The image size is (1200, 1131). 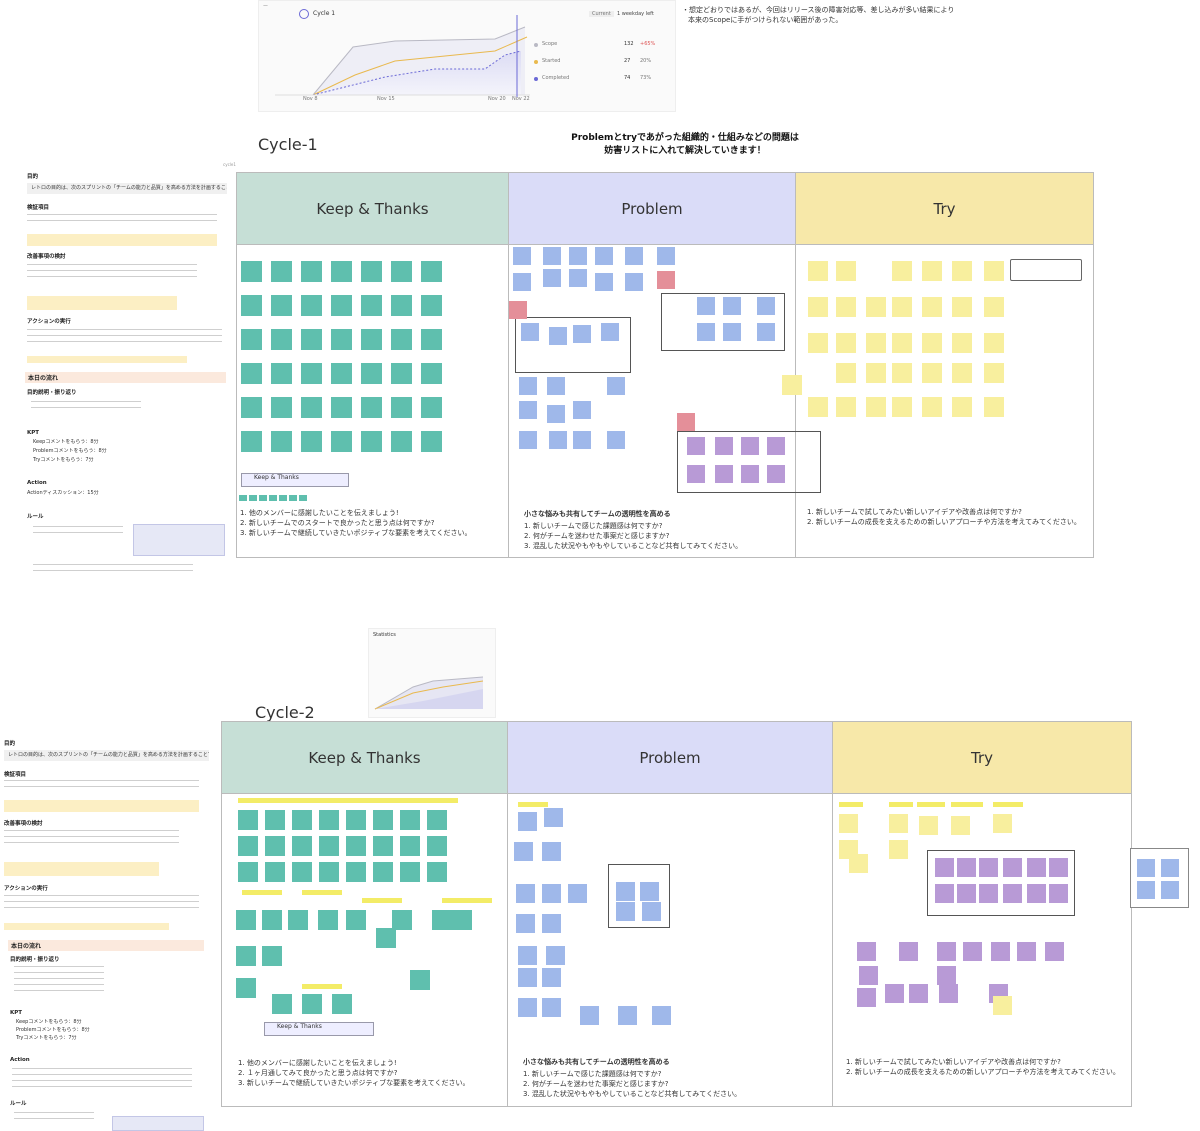 What do you see at coordinates (319, 1029) in the screenshot?
I see `keep-toolbar-c2: Keep & Thanks` at bounding box center [319, 1029].